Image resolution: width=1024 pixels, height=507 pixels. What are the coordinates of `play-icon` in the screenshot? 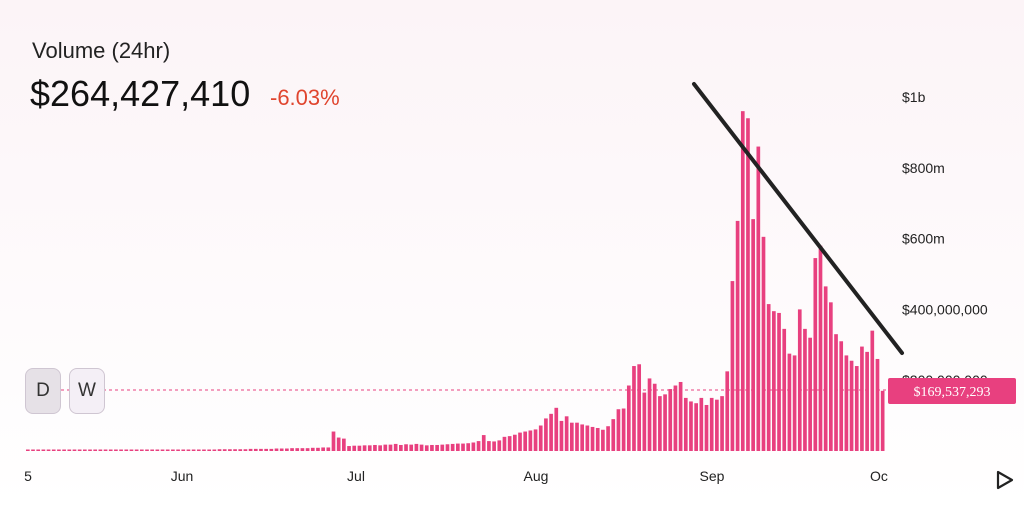 It's located at (1005, 480).